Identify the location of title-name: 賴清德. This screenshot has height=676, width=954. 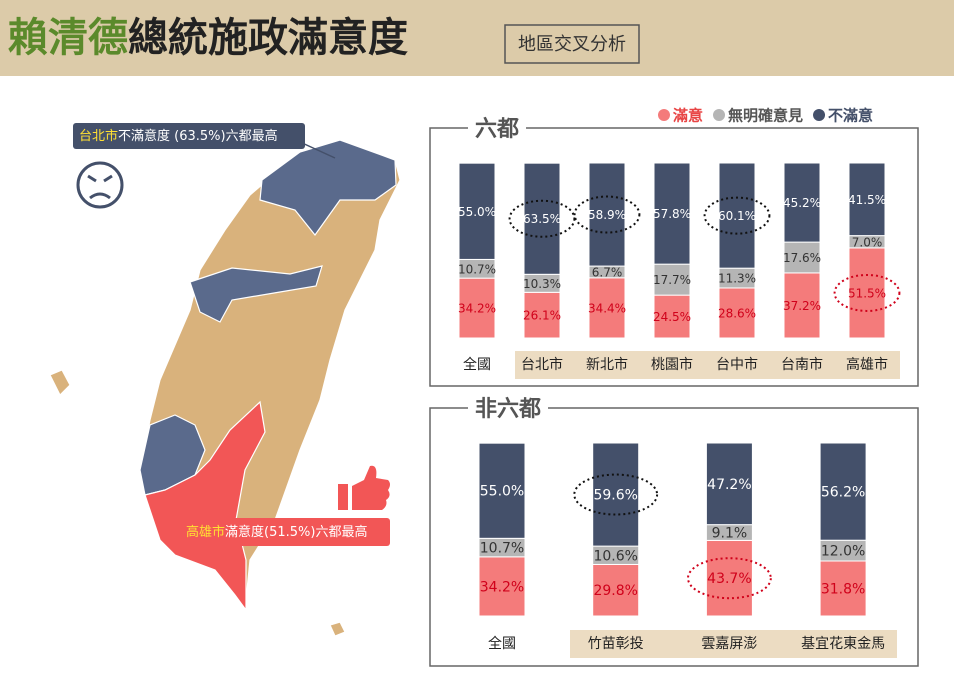
(68, 38).